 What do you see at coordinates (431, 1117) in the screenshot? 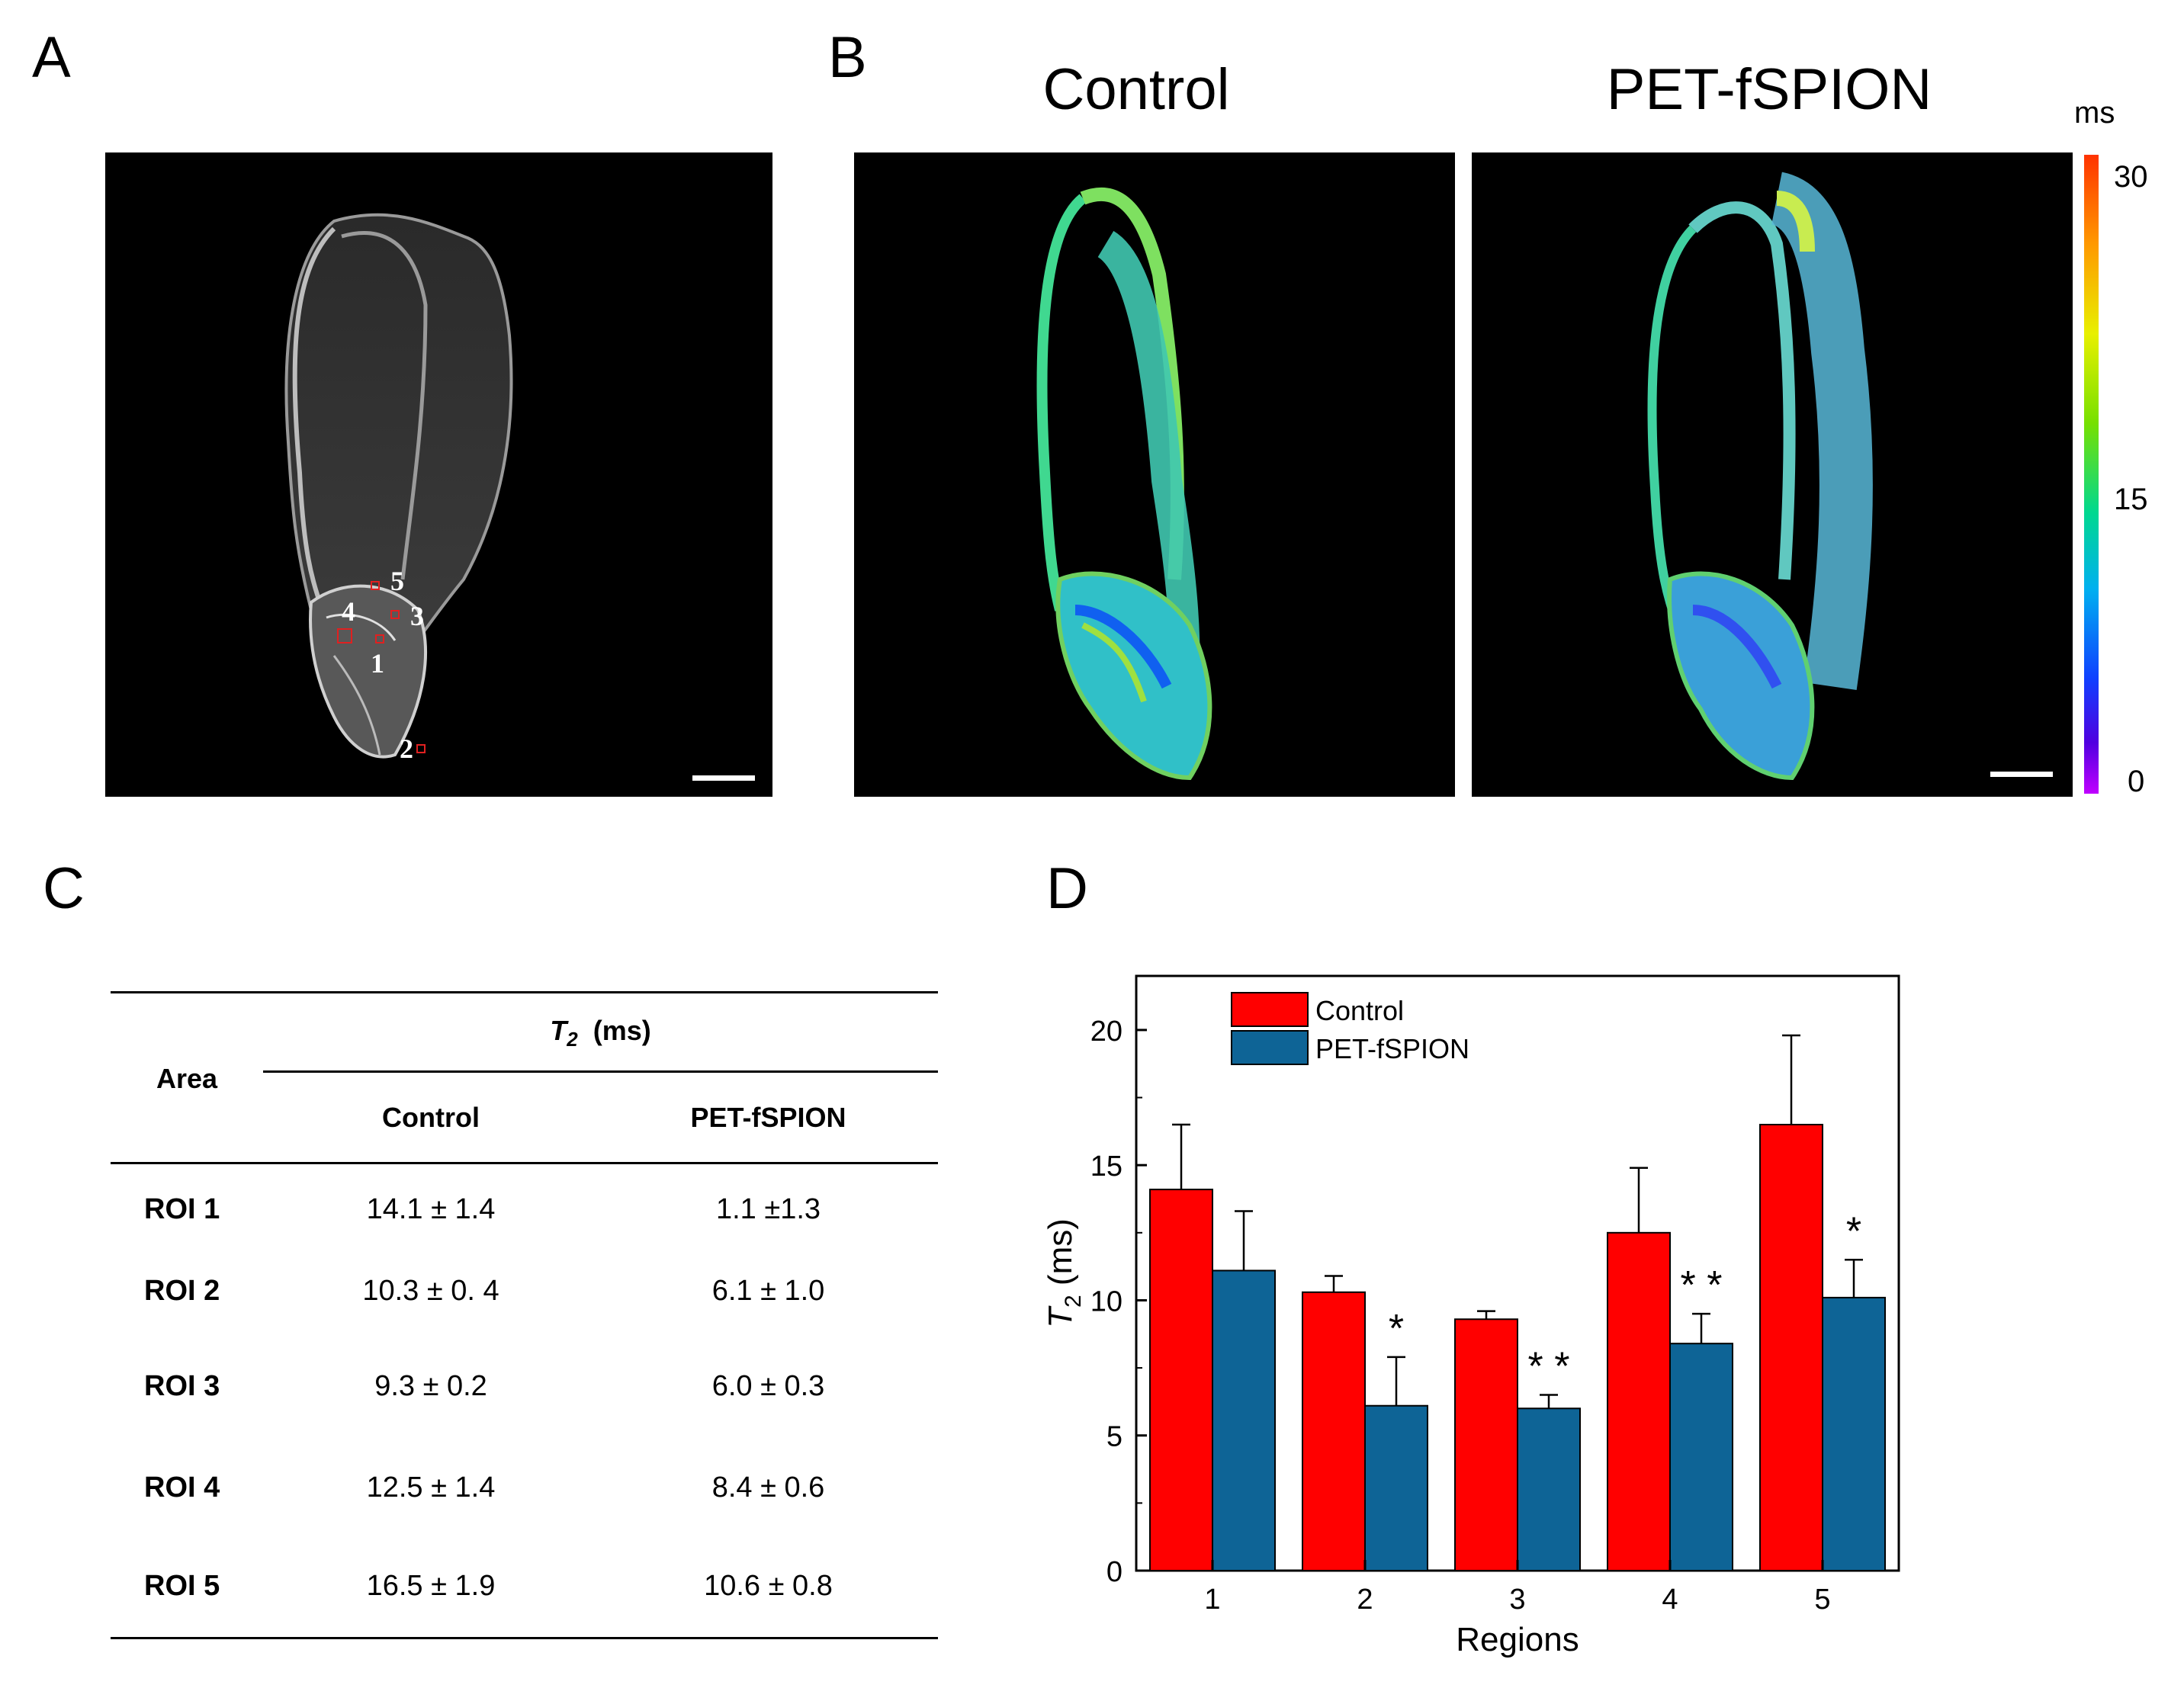
I see `table-header-control: Control` at bounding box center [431, 1117].